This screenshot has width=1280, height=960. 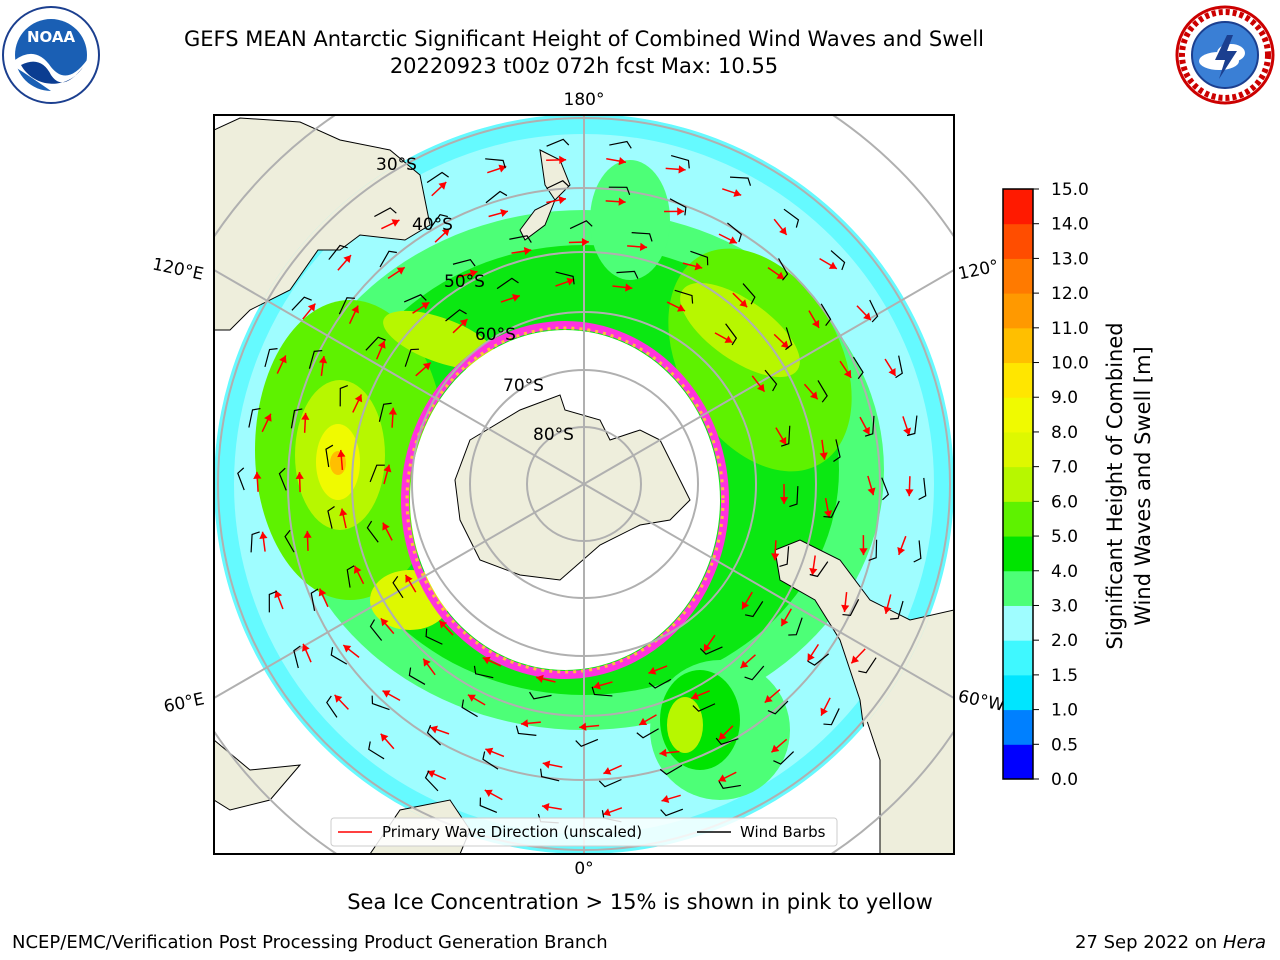 I want to click on lat-label-60s: 60°S, so click(x=495, y=335).